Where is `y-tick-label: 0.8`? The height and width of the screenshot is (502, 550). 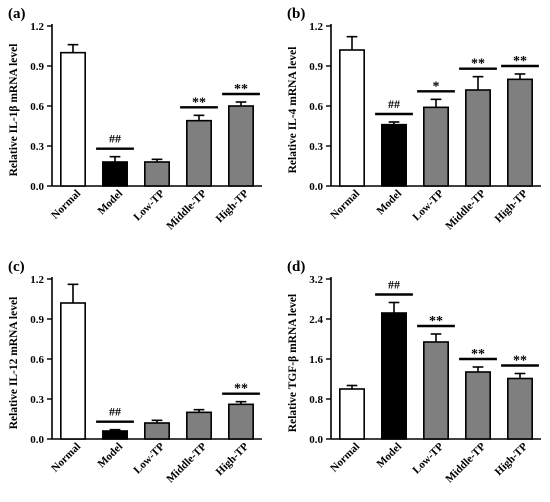
y-tick-label: 0.8 is located at coordinates (316, 400).